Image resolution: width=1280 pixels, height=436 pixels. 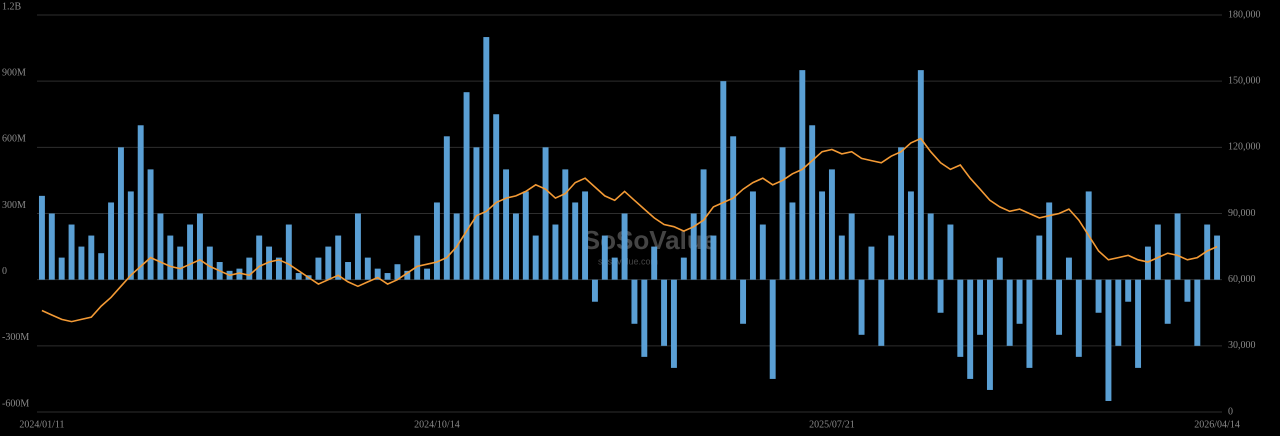 I want to click on y-tick-label: 0, so click(x=4, y=271).